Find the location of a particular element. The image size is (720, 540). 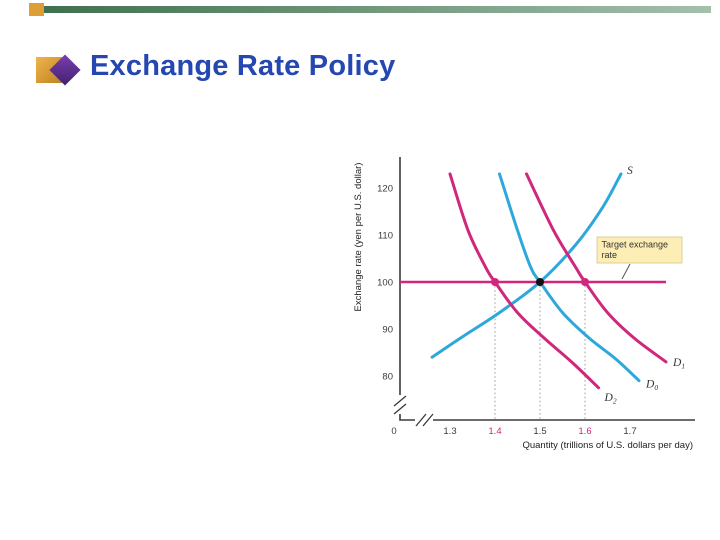

target-note-line2: rate is located at coordinates (610, 255).